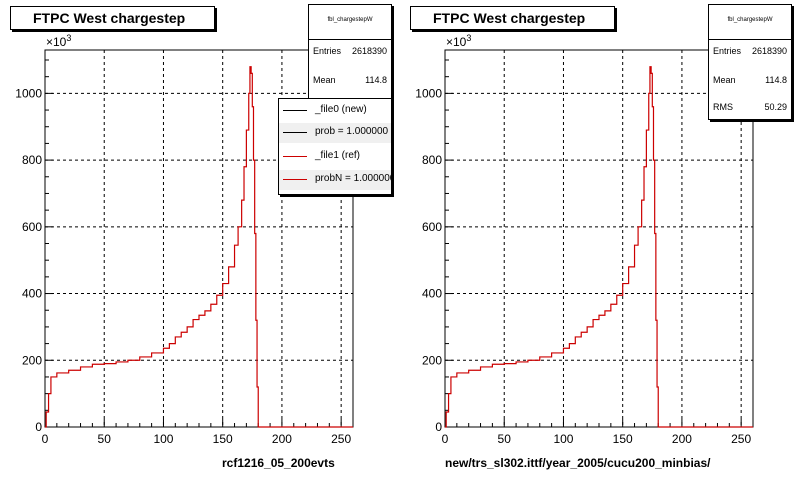 This screenshot has width=800, height=480. Describe the element at coordinates (341, 109) in the screenshot. I see `legend-label-file0: _file0 (new)` at that location.